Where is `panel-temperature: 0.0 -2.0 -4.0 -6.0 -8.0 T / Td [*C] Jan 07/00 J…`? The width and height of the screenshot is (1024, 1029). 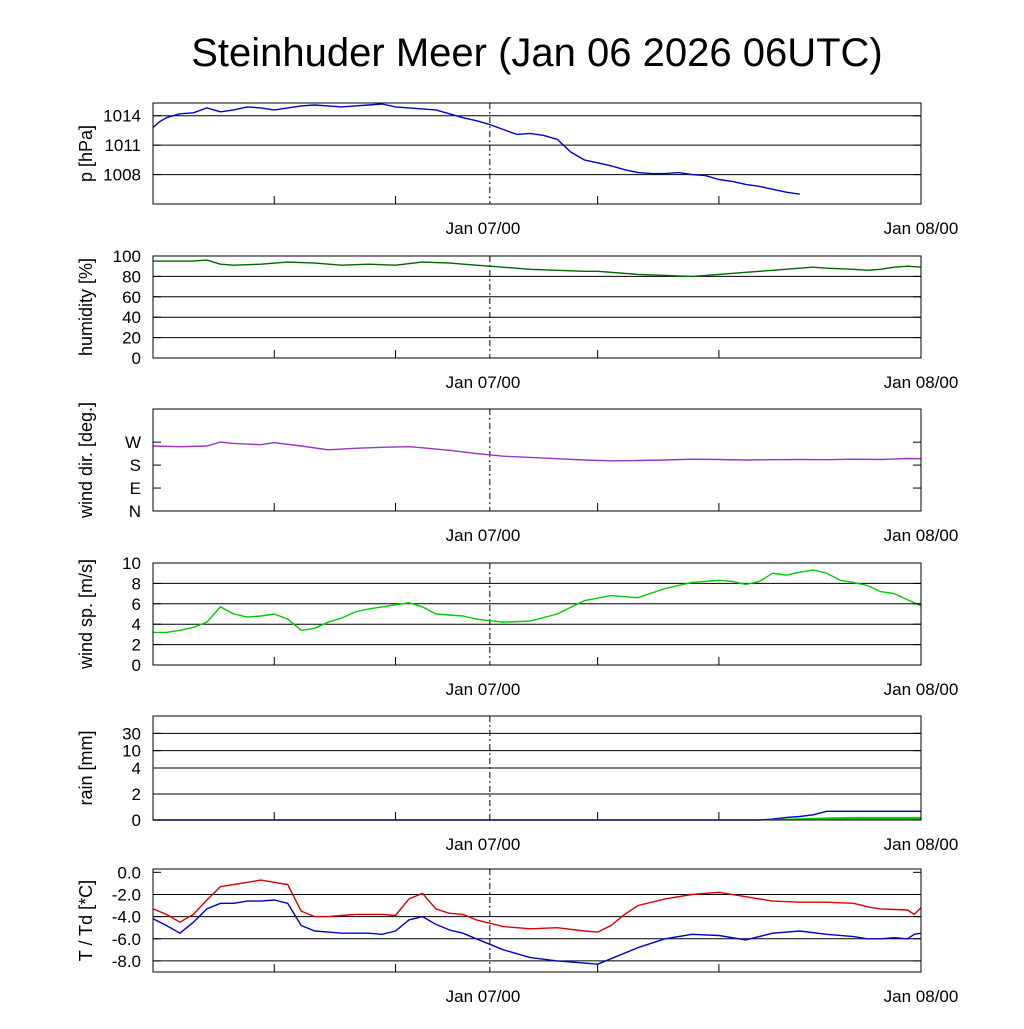 panel-temperature: 0.0 -2.0 -4.0 -6.0 -8.0 T / Td [*C] Jan 07/00 J… is located at coordinates (517, 934).